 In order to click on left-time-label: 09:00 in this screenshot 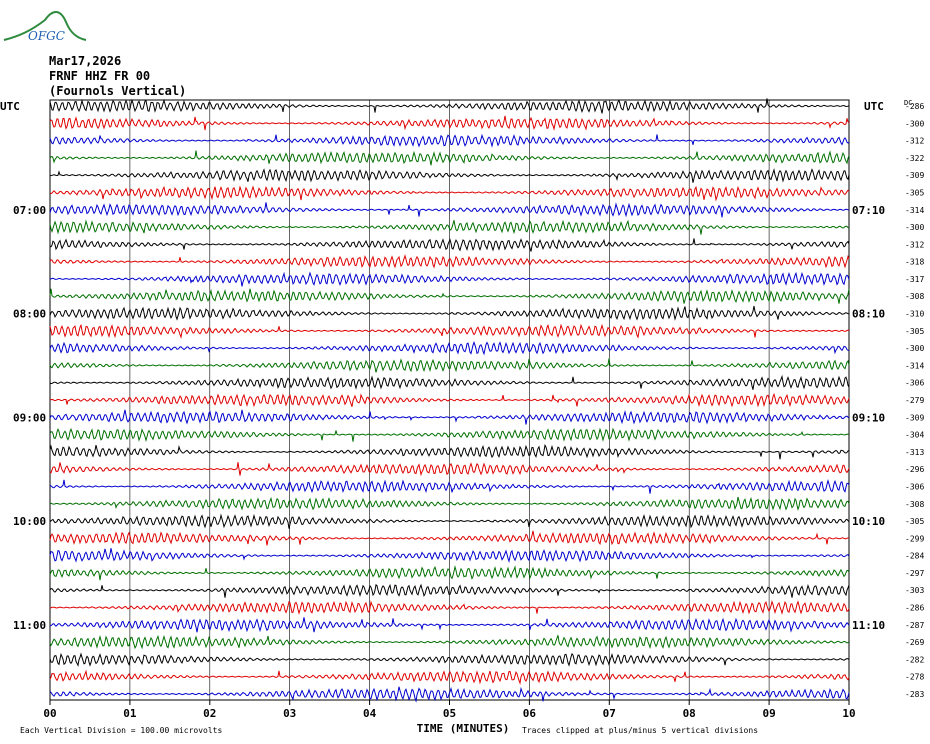, I will do `click(29, 417)`.